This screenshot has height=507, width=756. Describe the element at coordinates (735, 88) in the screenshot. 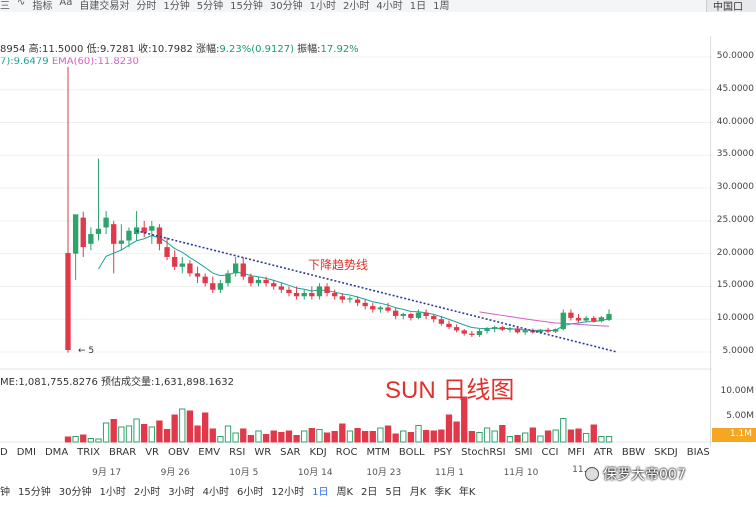

I see `price-tick-label: 45.0000` at that location.